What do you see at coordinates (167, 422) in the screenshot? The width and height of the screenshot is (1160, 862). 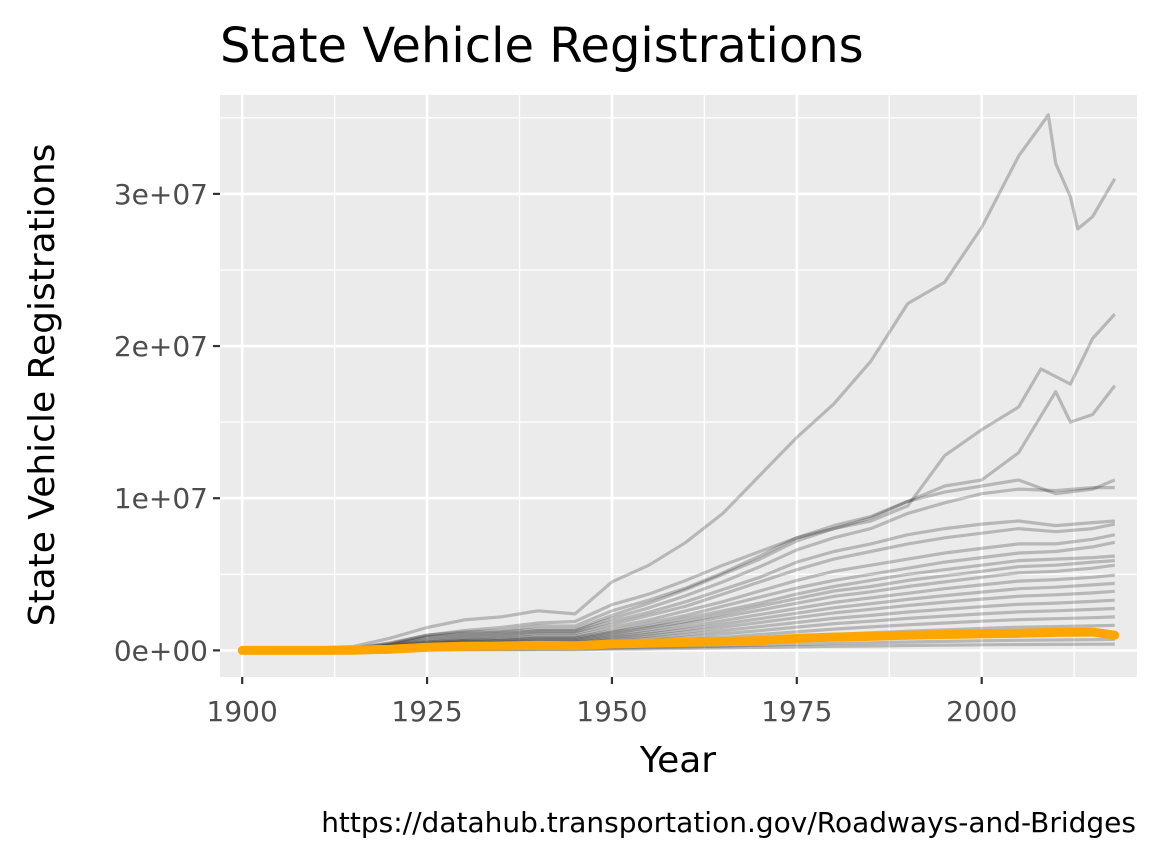 I see `y-axis: 0e+00 1e+07 2e+07 3e+07` at bounding box center [167, 422].